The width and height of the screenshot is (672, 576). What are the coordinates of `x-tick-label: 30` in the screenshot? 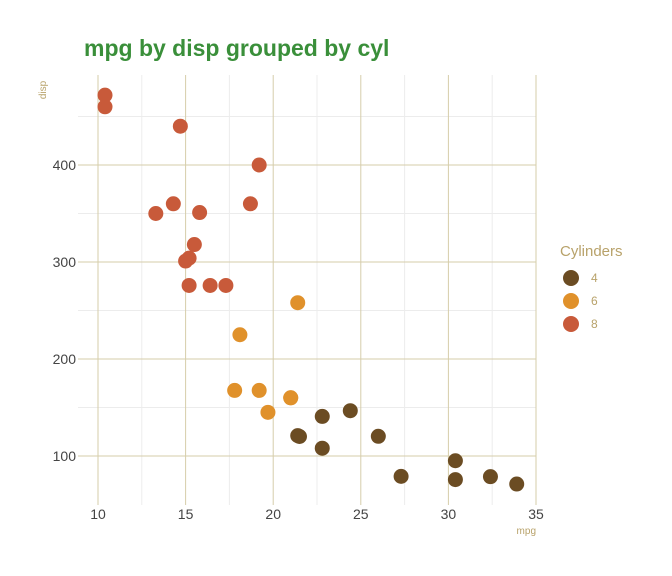 It's located at (449, 514).